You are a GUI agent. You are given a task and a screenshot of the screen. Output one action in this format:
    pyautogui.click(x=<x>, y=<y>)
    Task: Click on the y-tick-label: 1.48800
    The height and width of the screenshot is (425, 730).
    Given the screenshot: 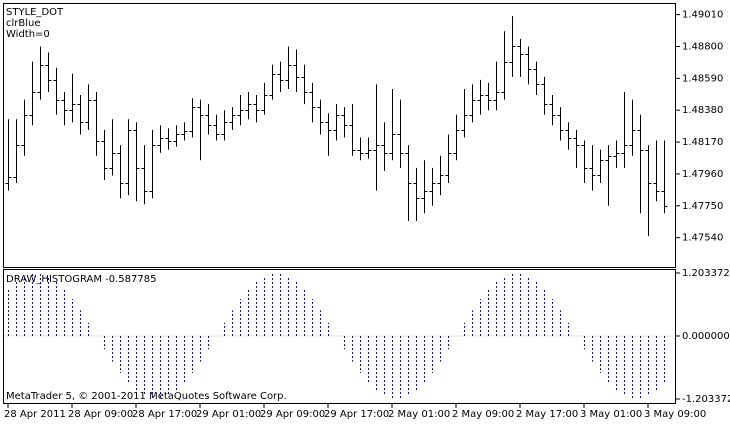 What is the action you would take?
    pyautogui.click(x=702, y=46)
    